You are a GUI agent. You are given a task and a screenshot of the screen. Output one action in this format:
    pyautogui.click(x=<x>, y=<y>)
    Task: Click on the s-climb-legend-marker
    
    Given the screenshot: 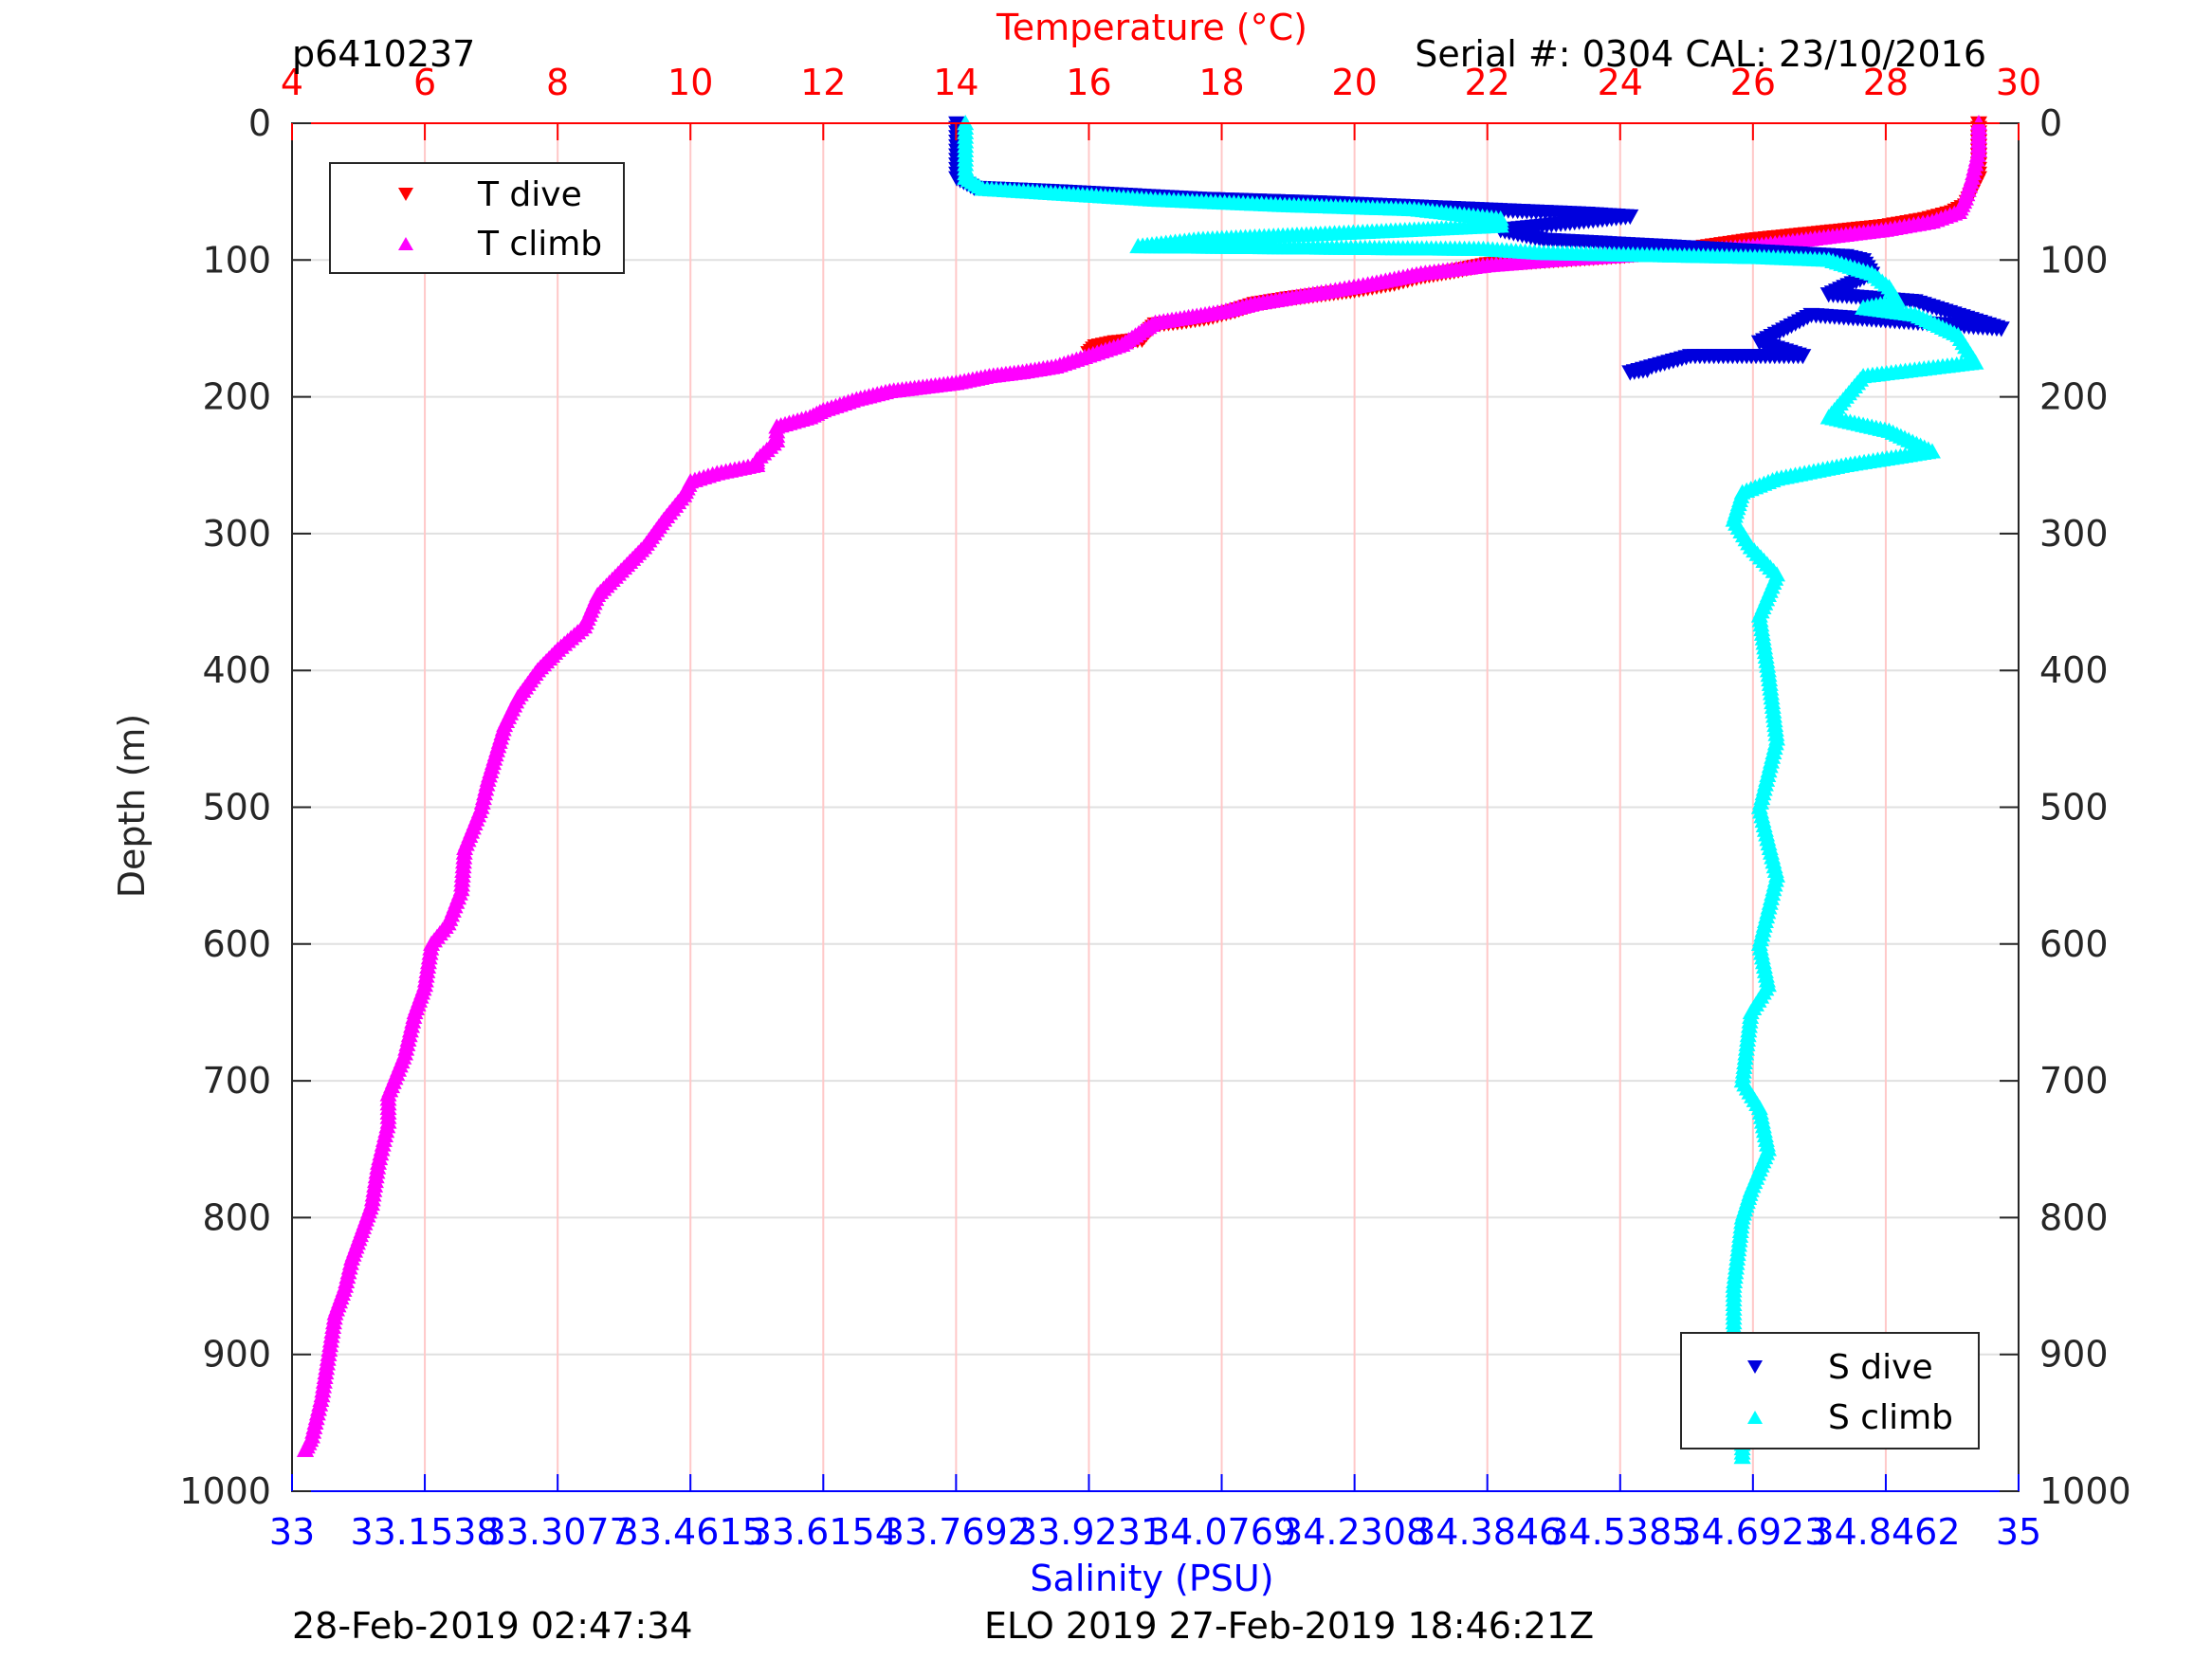 What is the action you would take?
    pyautogui.click(x=1755, y=1417)
    